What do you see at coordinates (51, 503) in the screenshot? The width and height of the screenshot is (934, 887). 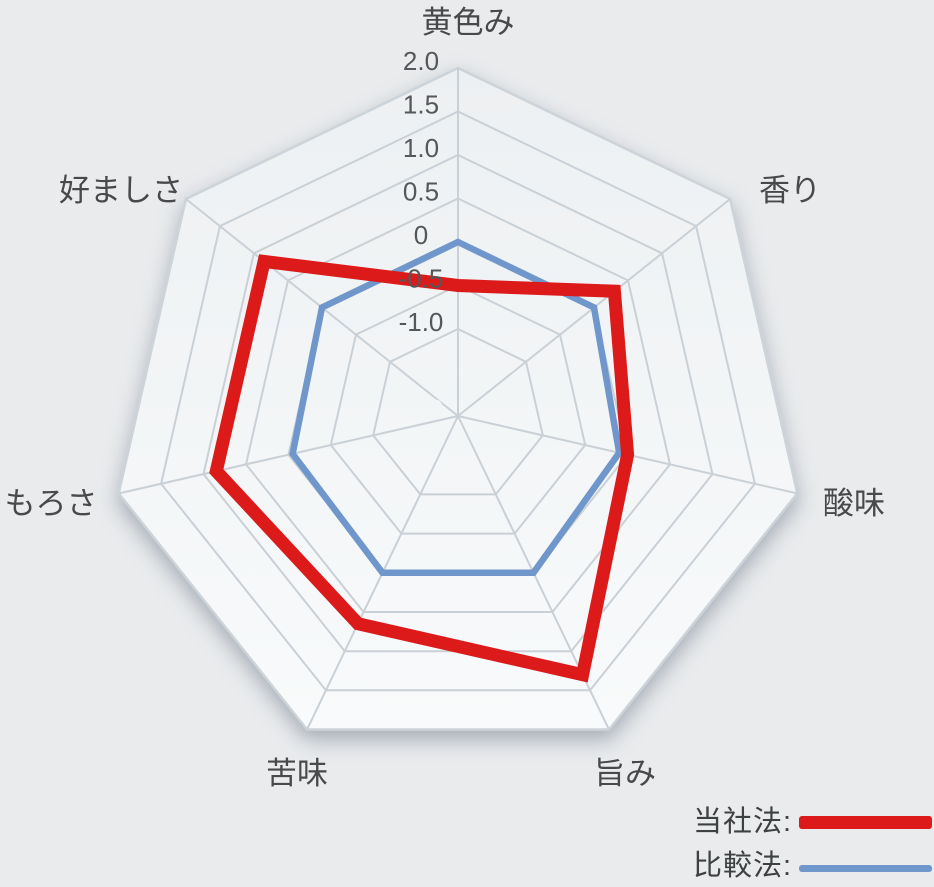 I see `axis-label-6: もろさ` at bounding box center [51, 503].